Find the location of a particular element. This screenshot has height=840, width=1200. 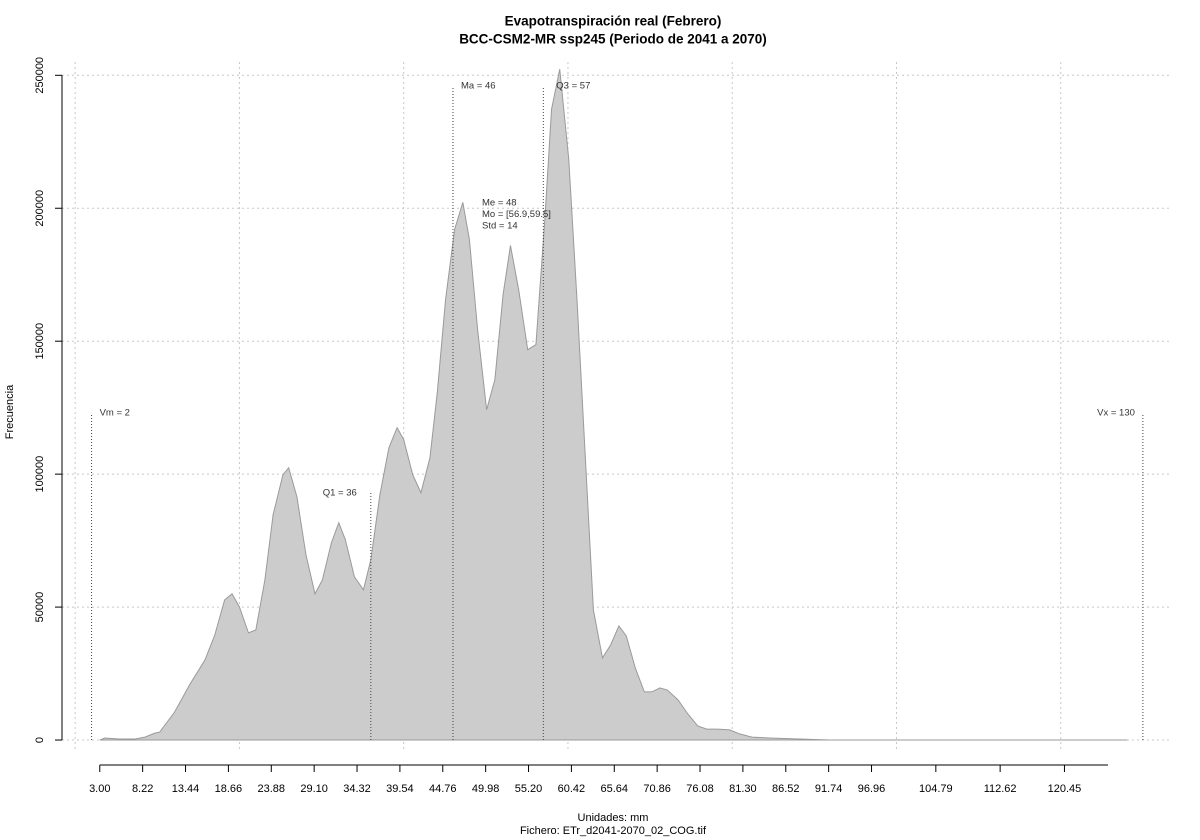

x-tick-label: 81.30 is located at coordinates (743, 789).